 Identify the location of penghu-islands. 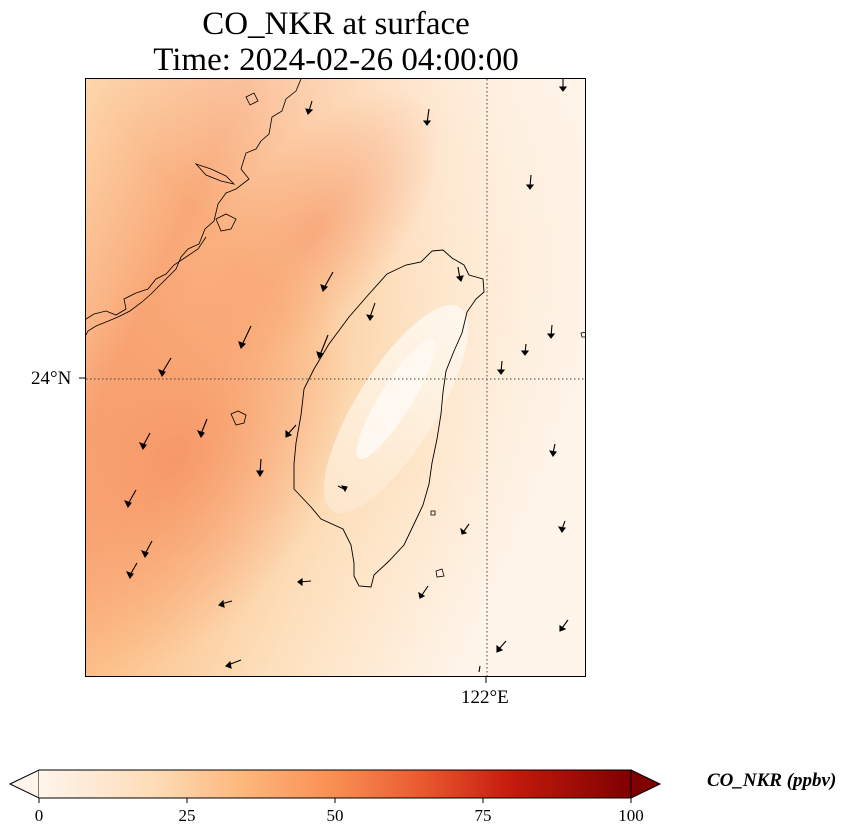
(238, 418).